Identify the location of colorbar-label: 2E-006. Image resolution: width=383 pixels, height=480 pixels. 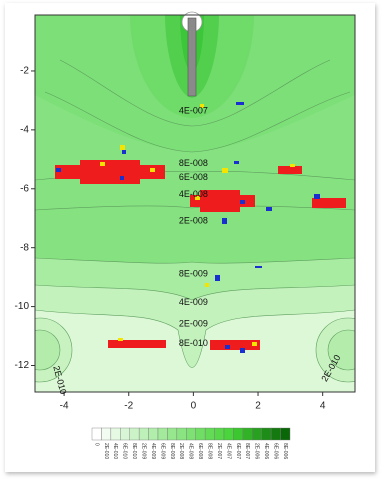
(257, 451).